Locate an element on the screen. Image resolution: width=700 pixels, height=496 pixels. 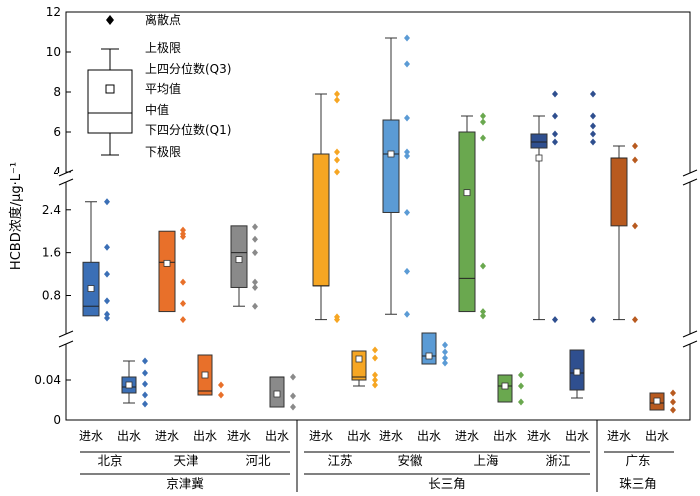
legend-label: 上极限 is located at coordinates (163, 48).